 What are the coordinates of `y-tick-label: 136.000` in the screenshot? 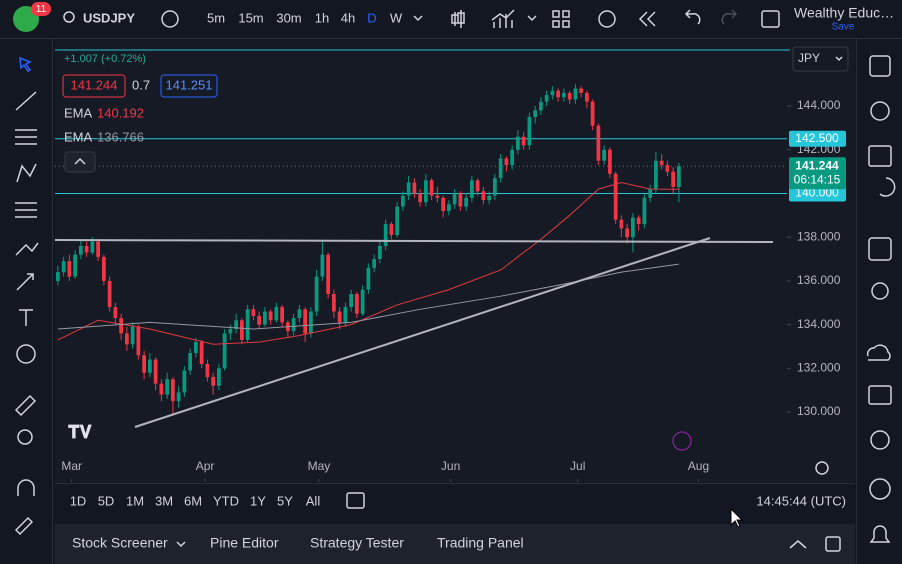 It's located at (819, 280).